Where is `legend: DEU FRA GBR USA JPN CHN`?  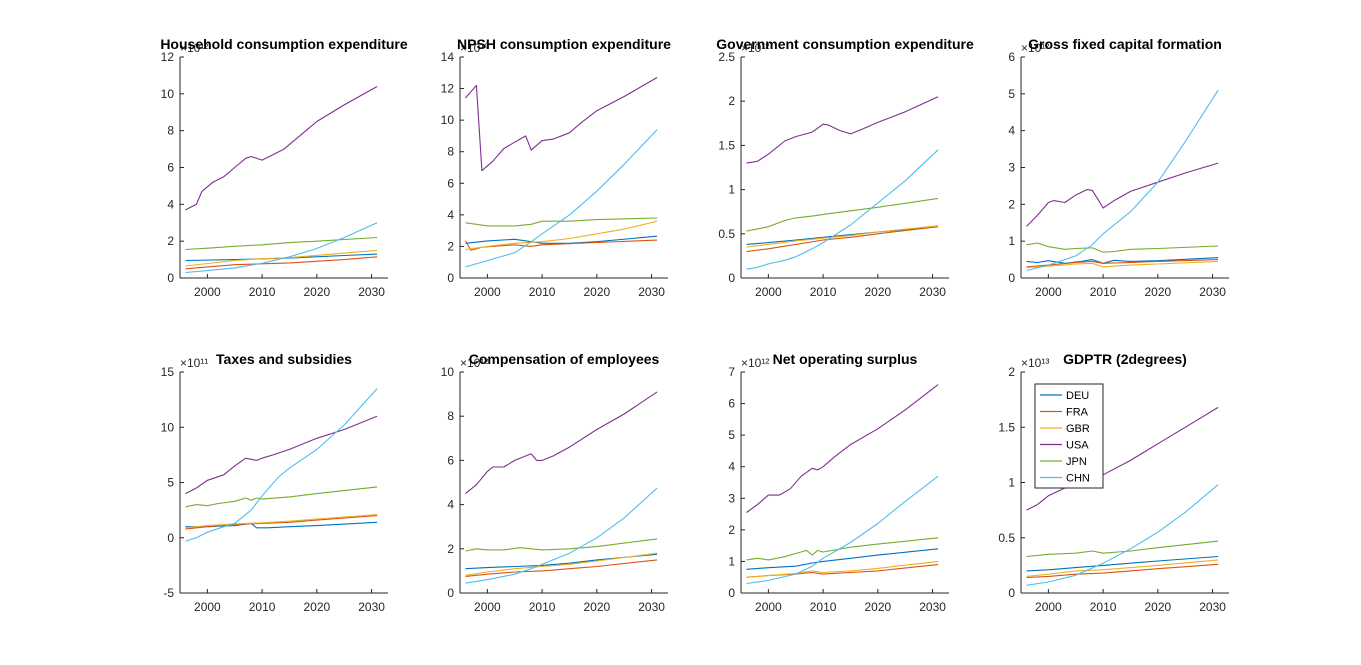
legend: DEU FRA GBR USA JPN CHN is located at coordinates (1069, 436).